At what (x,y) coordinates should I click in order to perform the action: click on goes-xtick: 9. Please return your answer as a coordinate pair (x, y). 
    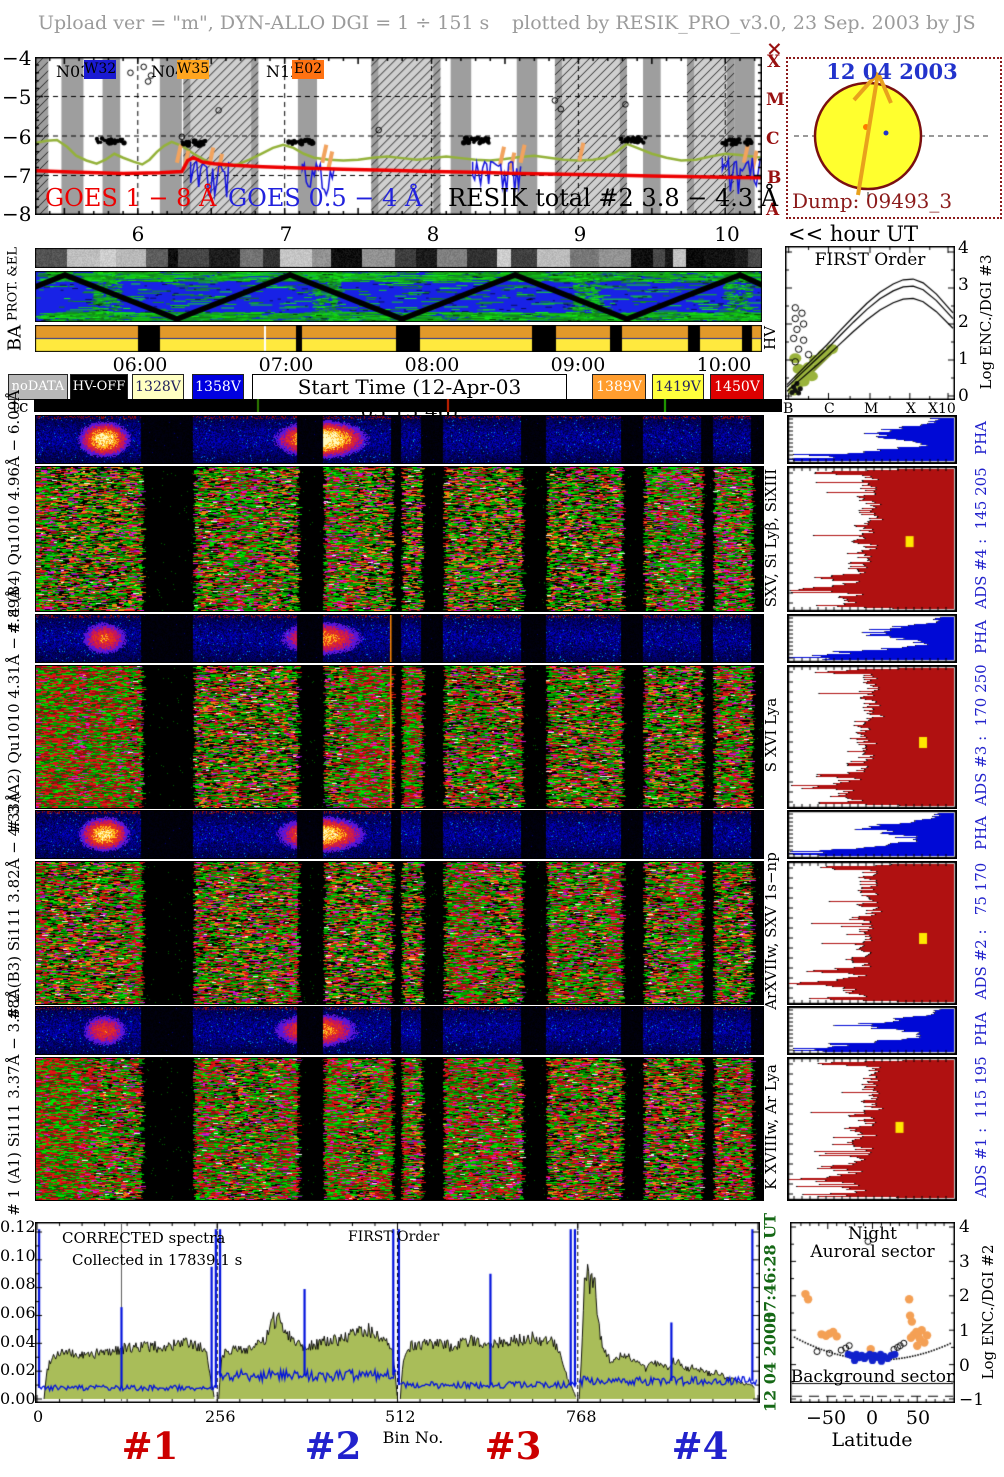
    Looking at the image, I should click on (580, 234).